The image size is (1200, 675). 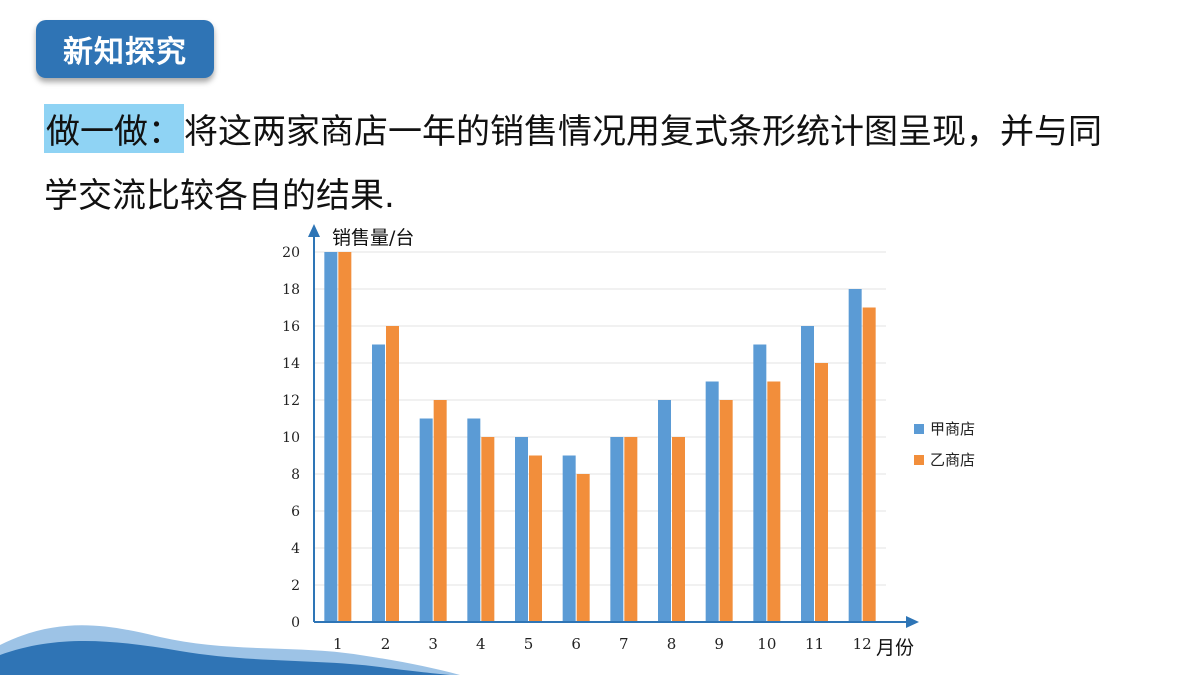 I want to click on legend-label: 甲商店, so click(x=952, y=429).